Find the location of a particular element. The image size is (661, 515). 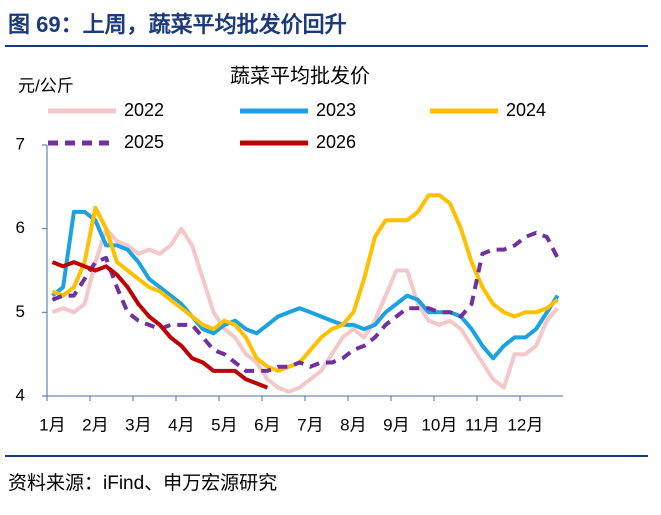

x-tick-label: 4月 is located at coordinates (181, 424).